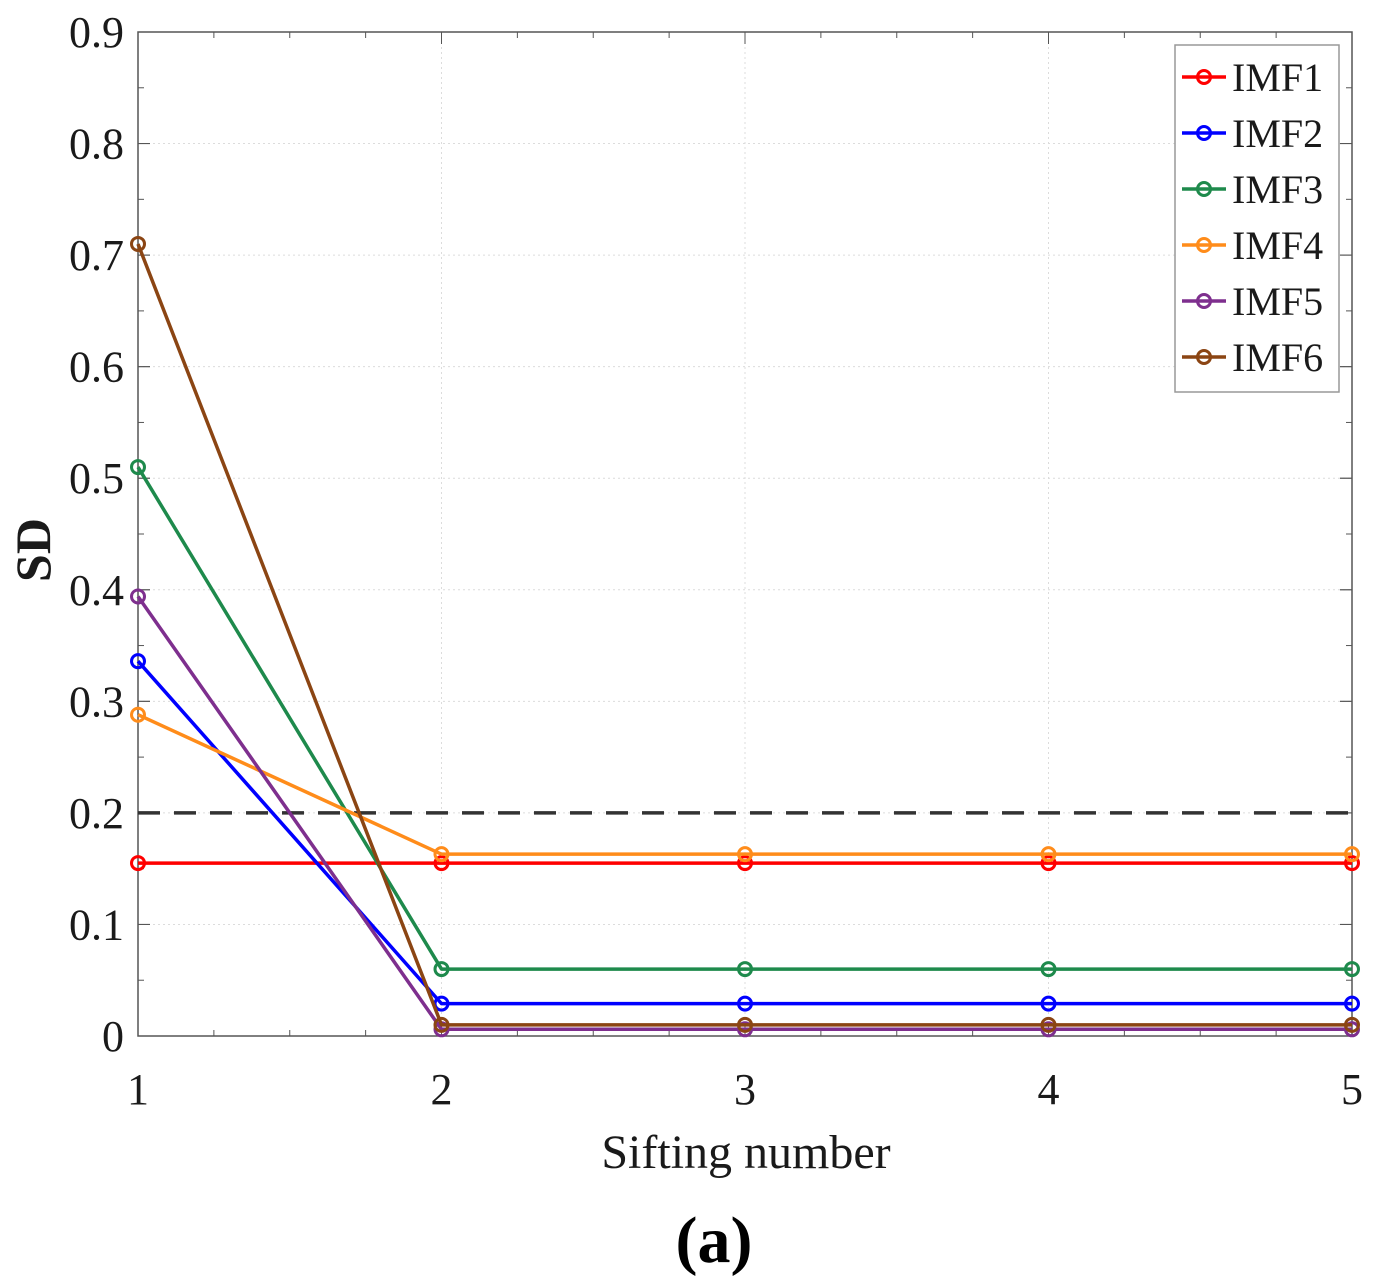 The width and height of the screenshot is (1373, 1284). I want to click on data-point-imf5, so click(138, 596).